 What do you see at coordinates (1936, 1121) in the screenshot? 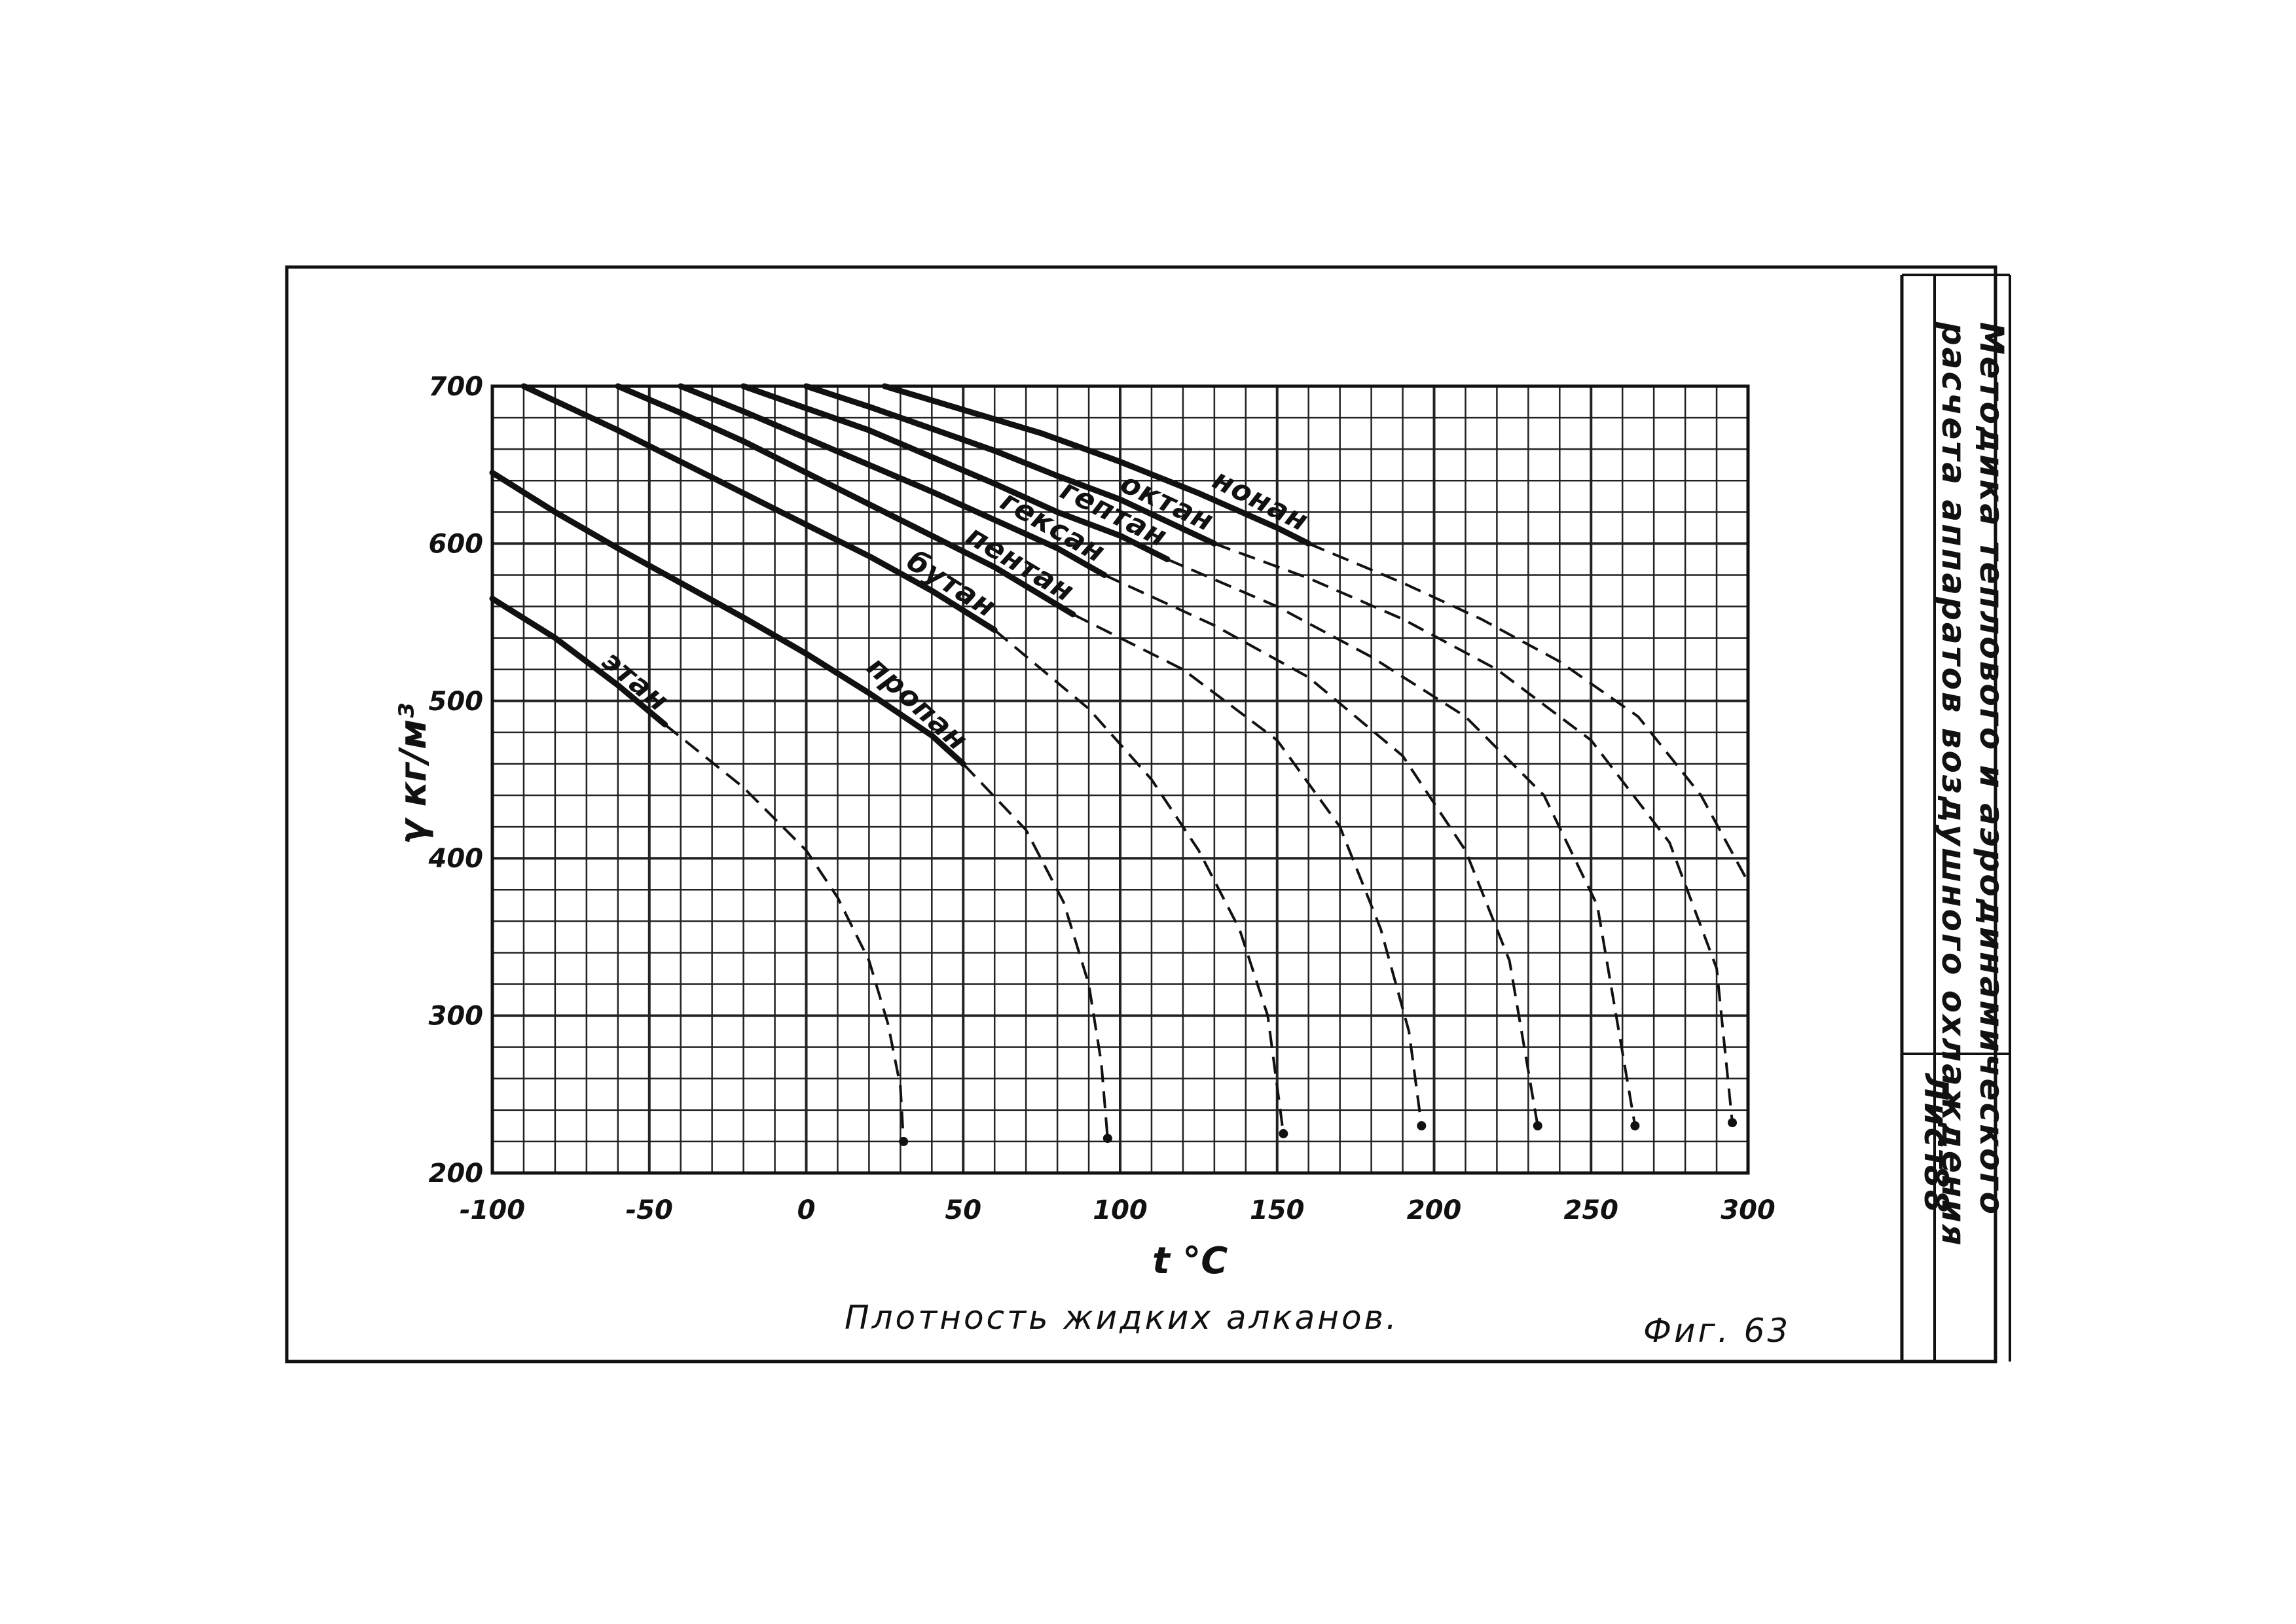
I see `sheet-label: Лист` at bounding box center [1936, 1121].